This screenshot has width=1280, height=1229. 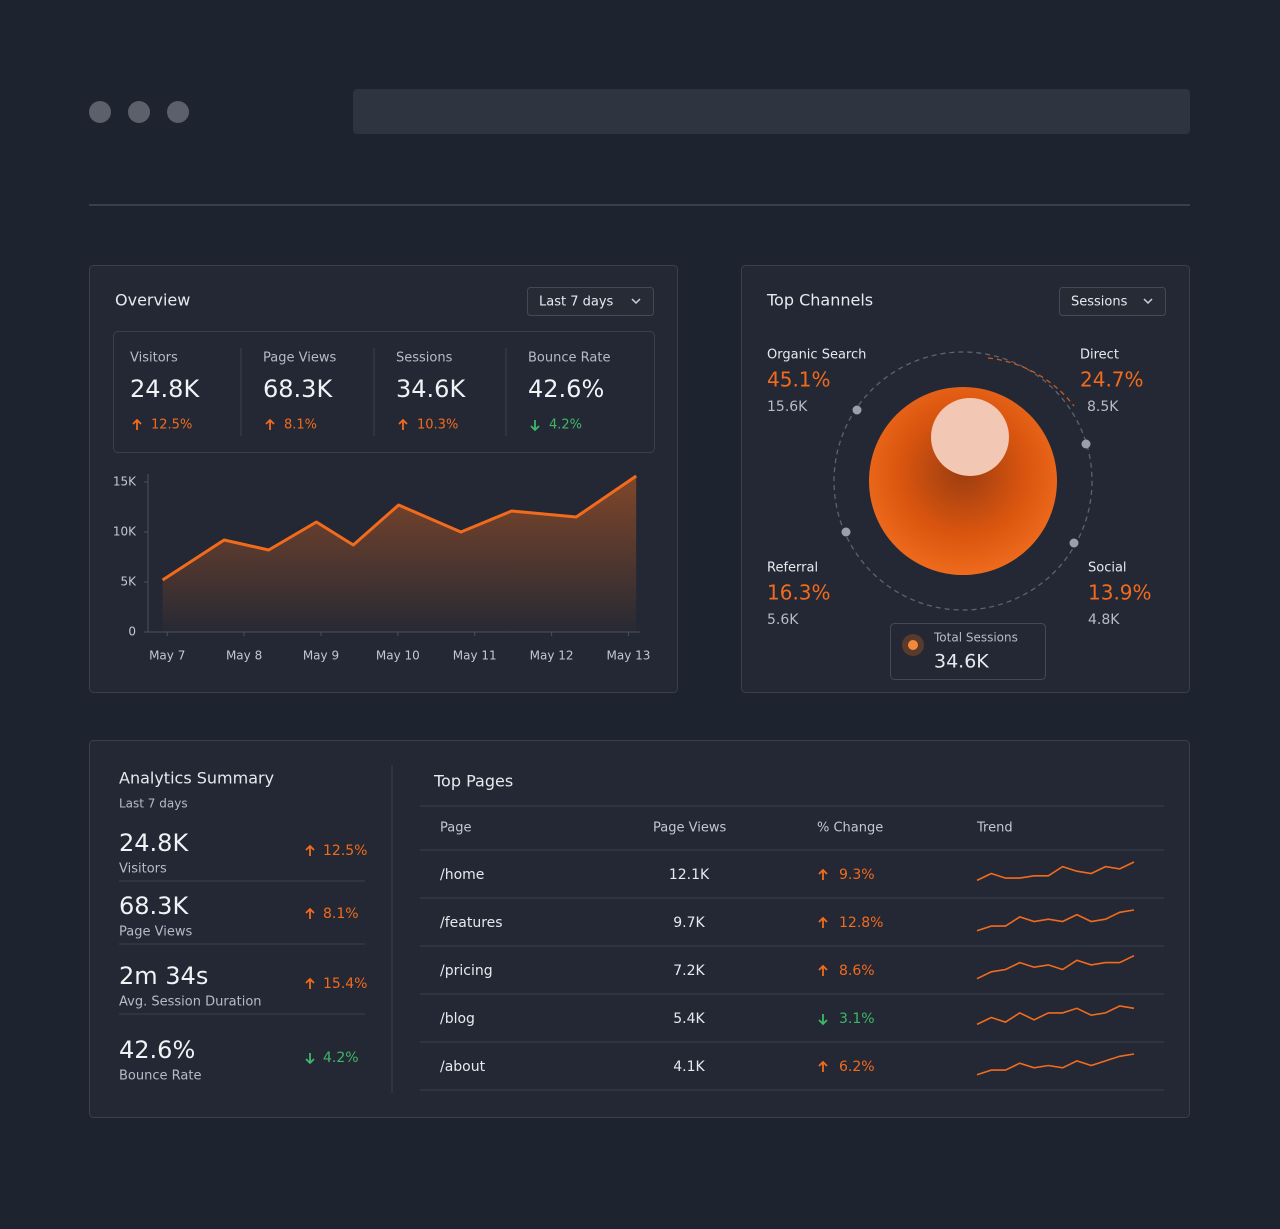 What do you see at coordinates (341, 914) in the screenshot?
I see `summary-change: 8.1%` at bounding box center [341, 914].